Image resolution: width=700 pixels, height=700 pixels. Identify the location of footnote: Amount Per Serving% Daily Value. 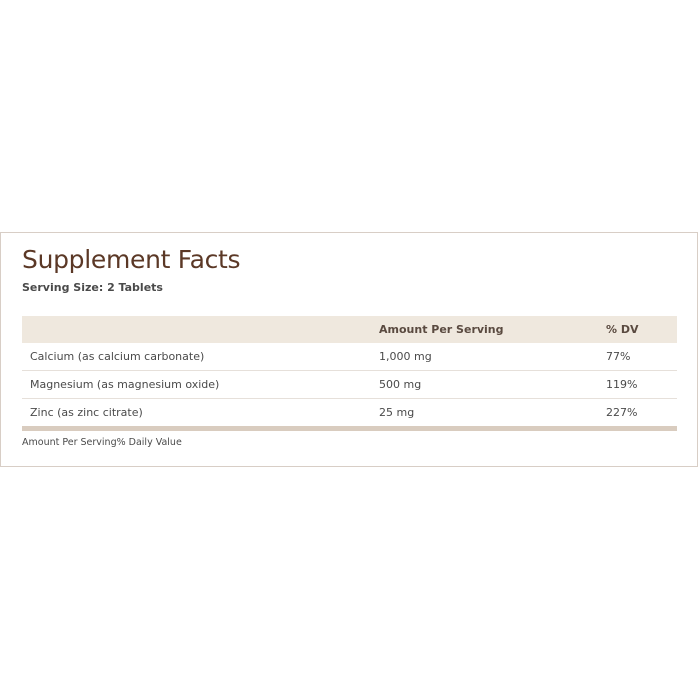
(102, 442).